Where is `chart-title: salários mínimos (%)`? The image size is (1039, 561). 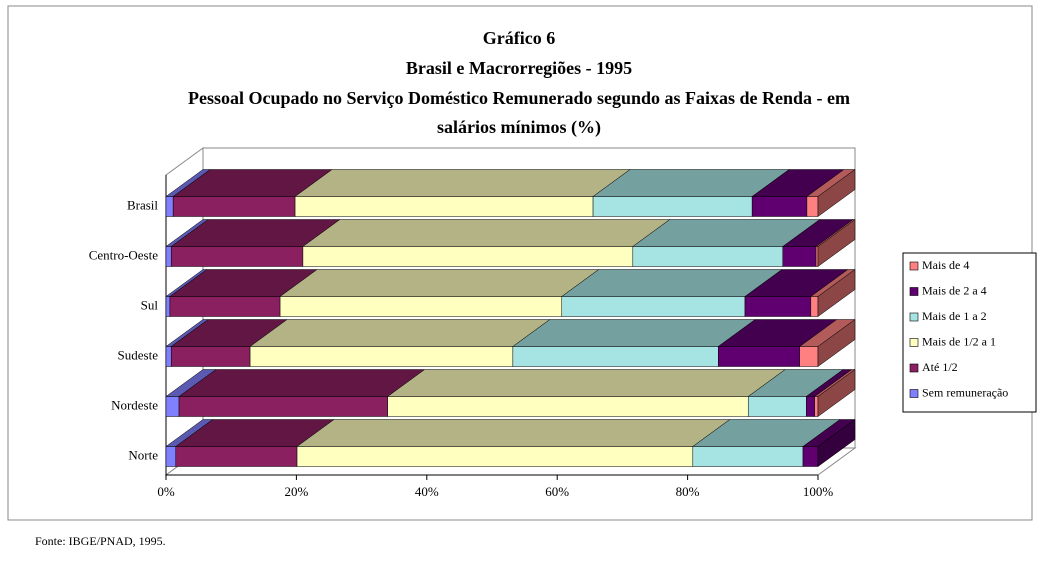 chart-title: salários mínimos (%) is located at coordinates (519, 127).